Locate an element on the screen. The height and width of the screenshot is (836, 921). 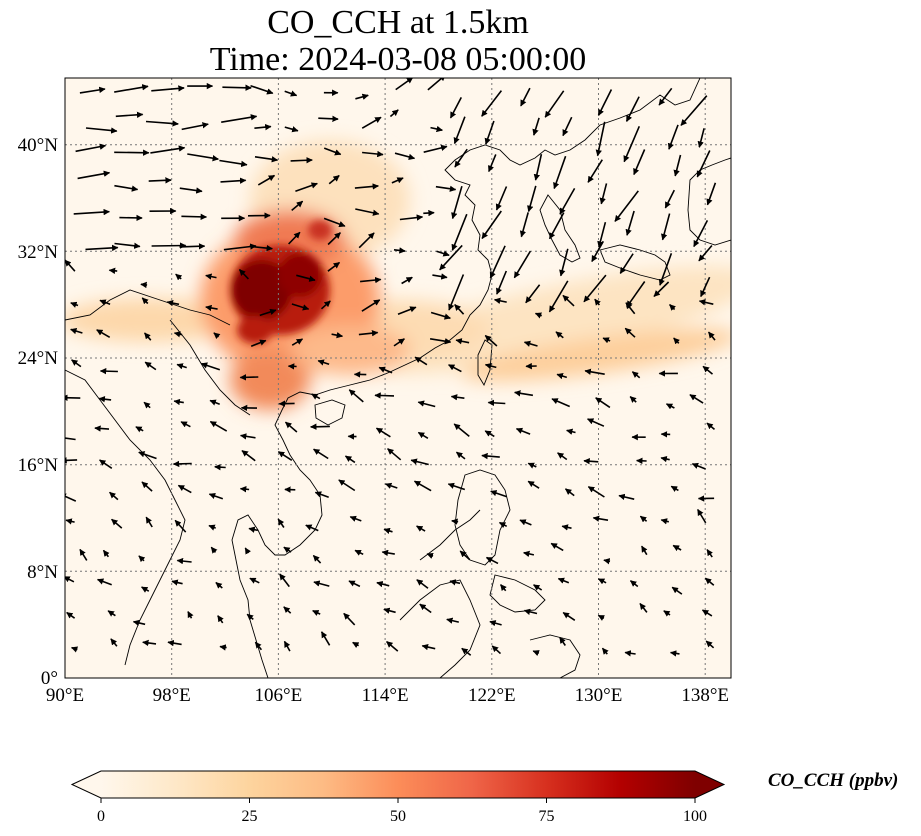
lat-label-0: 0° is located at coordinates (49, 678).